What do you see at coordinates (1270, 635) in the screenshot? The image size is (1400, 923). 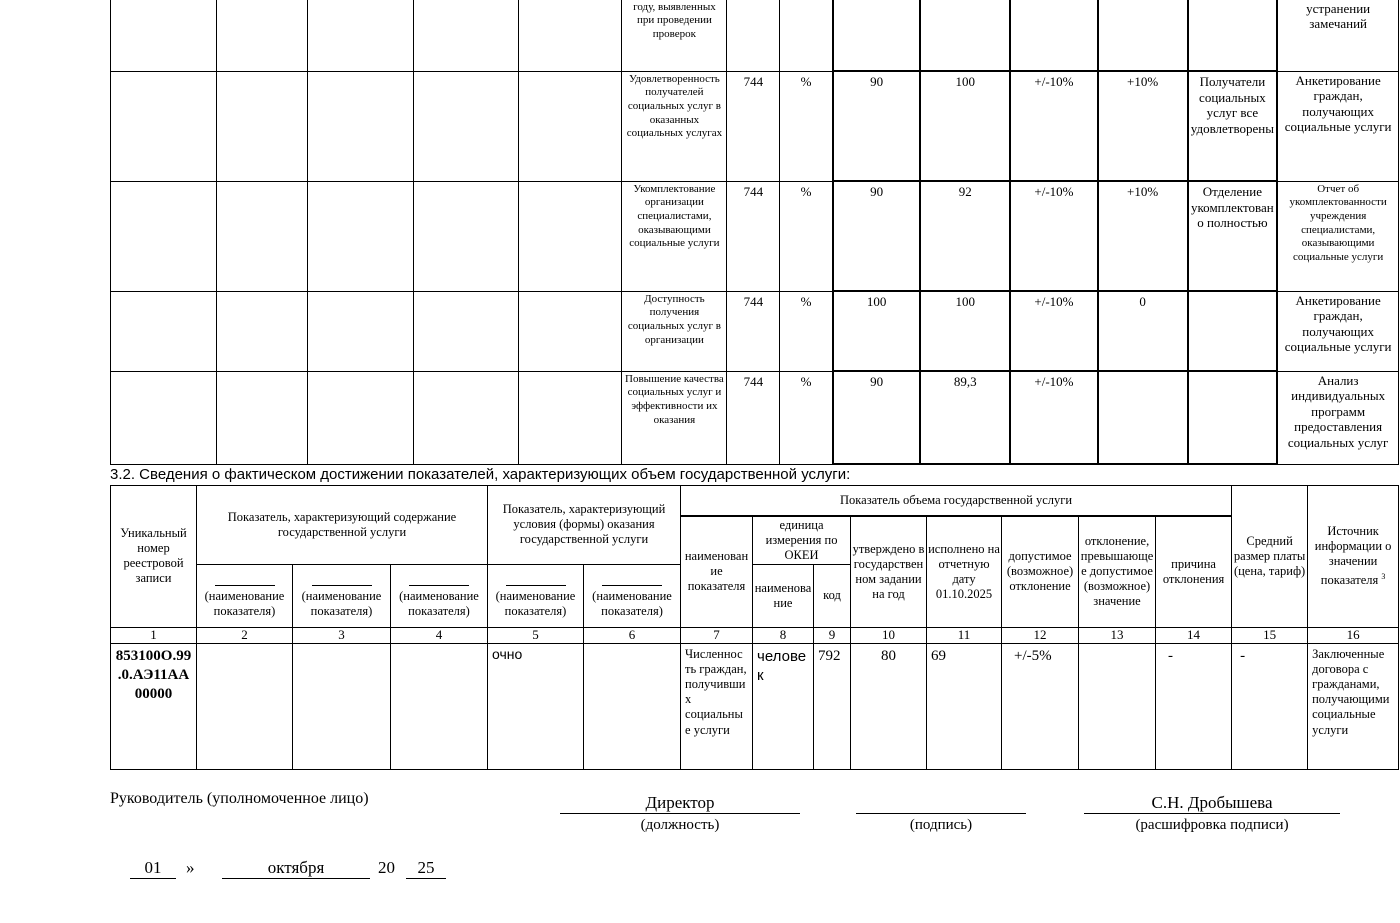 I see `column-number: 15` at bounding box center [1270, 635].